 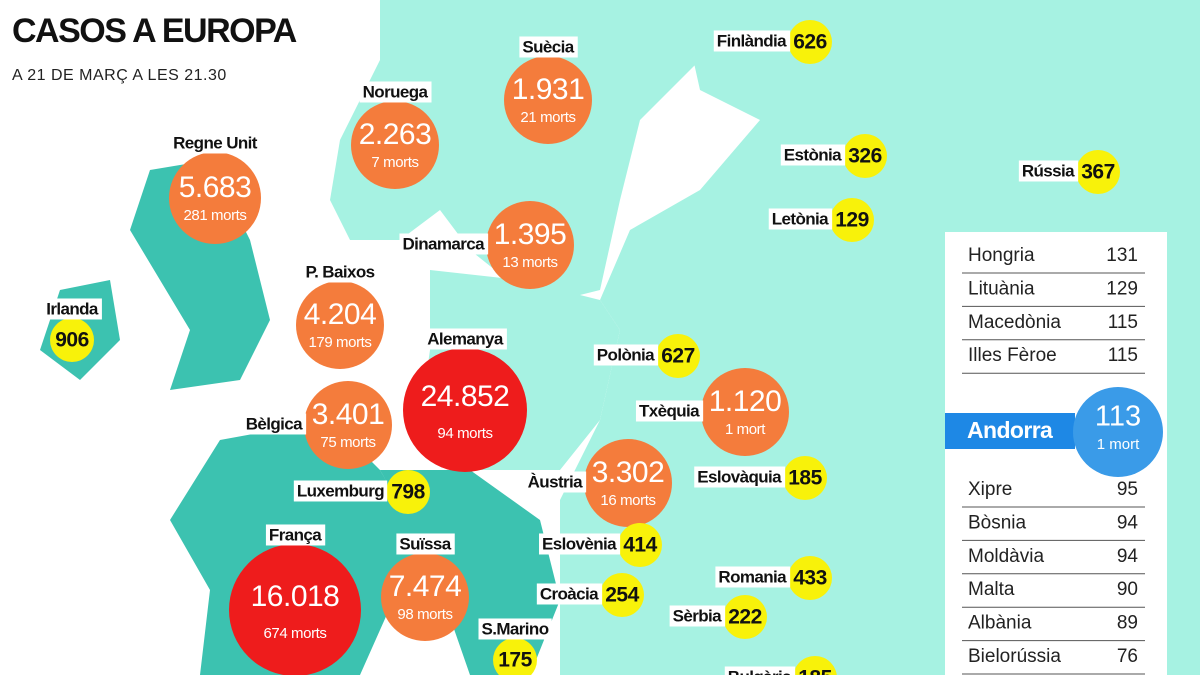 I want to click on title: CASOS A EUROPA, so click(x=154, y=31).